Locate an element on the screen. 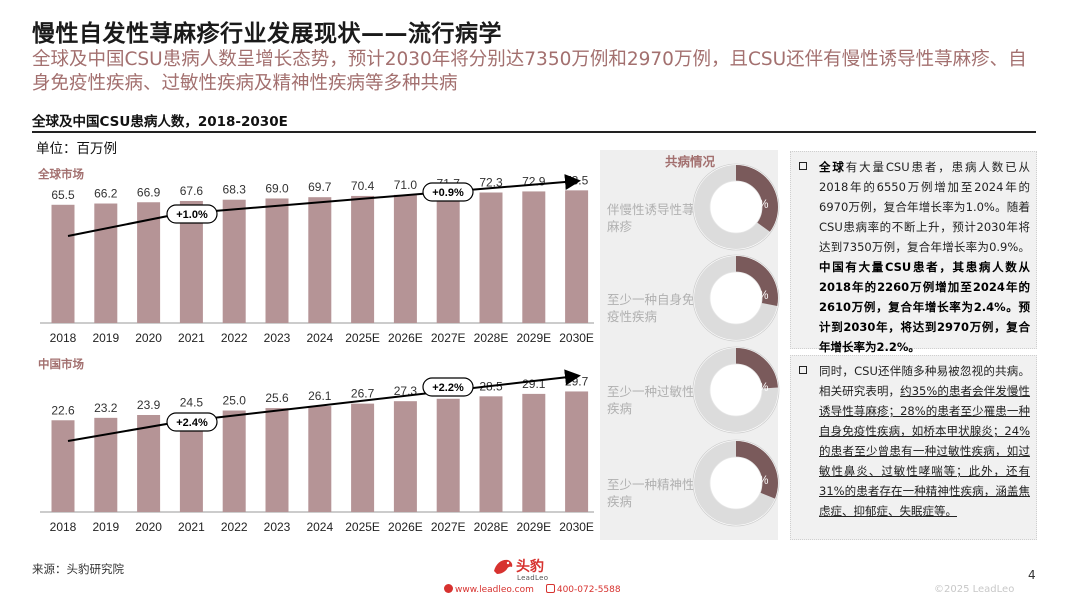  cagr-label: +1.0% is located at coordinates (192, 215).